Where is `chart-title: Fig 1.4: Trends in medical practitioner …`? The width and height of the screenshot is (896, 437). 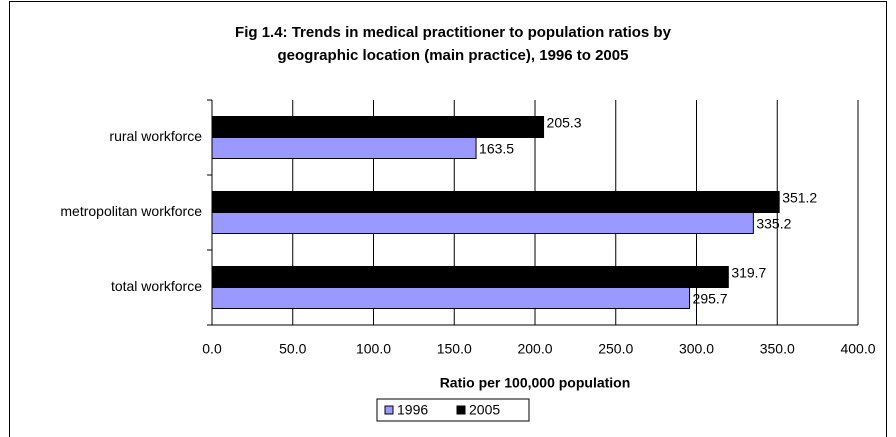 chart-title: Fig 1.4: Trends in medical practitioner … is located at coordinates (453, 32).